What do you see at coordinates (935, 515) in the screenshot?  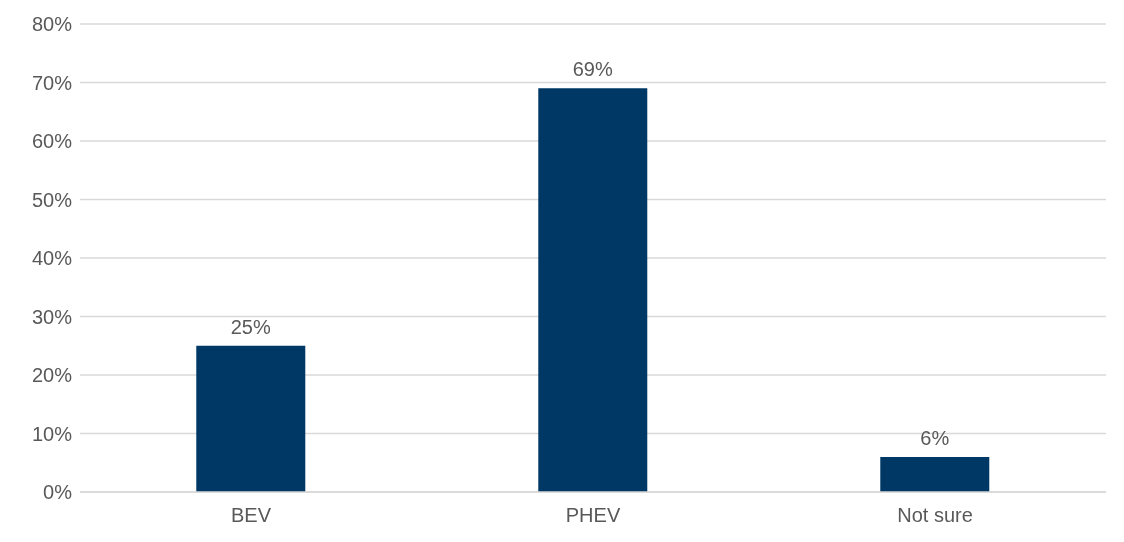 I see `x-tick-label: Not sure` at bounding box center [935, 515].